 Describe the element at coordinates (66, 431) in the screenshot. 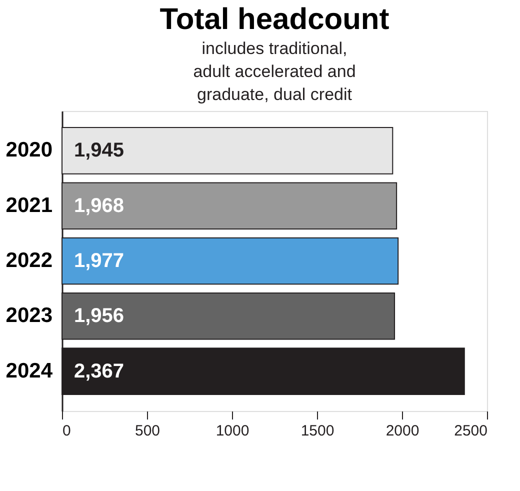

I see `x-tick-label: 0` at that location.